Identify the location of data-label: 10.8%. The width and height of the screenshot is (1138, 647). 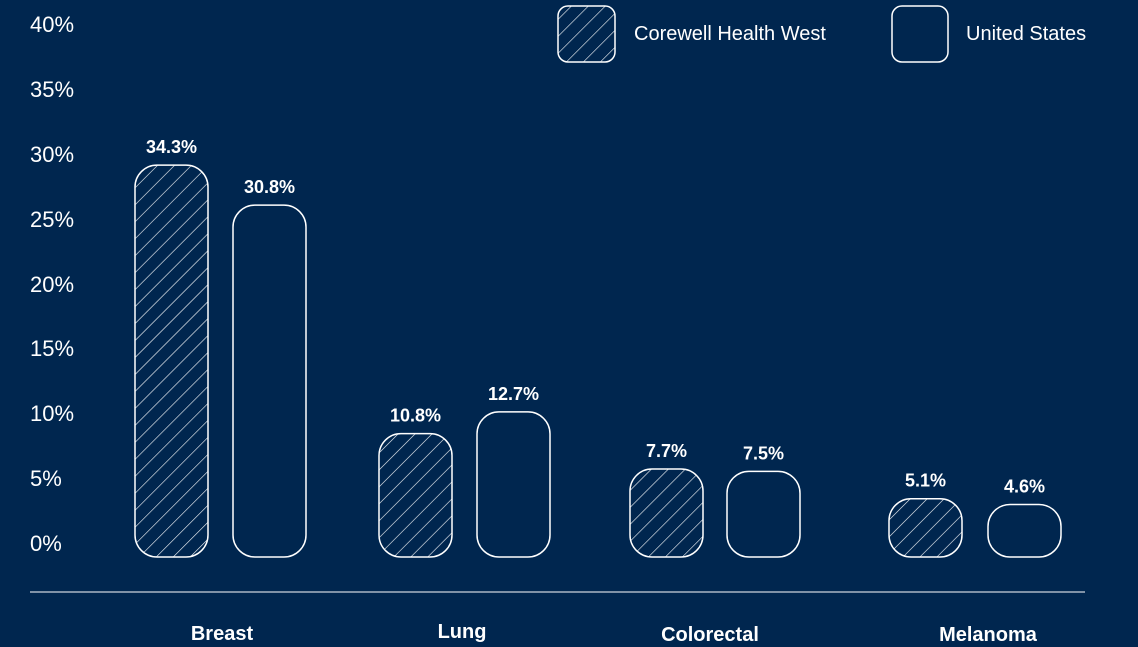
(415, 416).